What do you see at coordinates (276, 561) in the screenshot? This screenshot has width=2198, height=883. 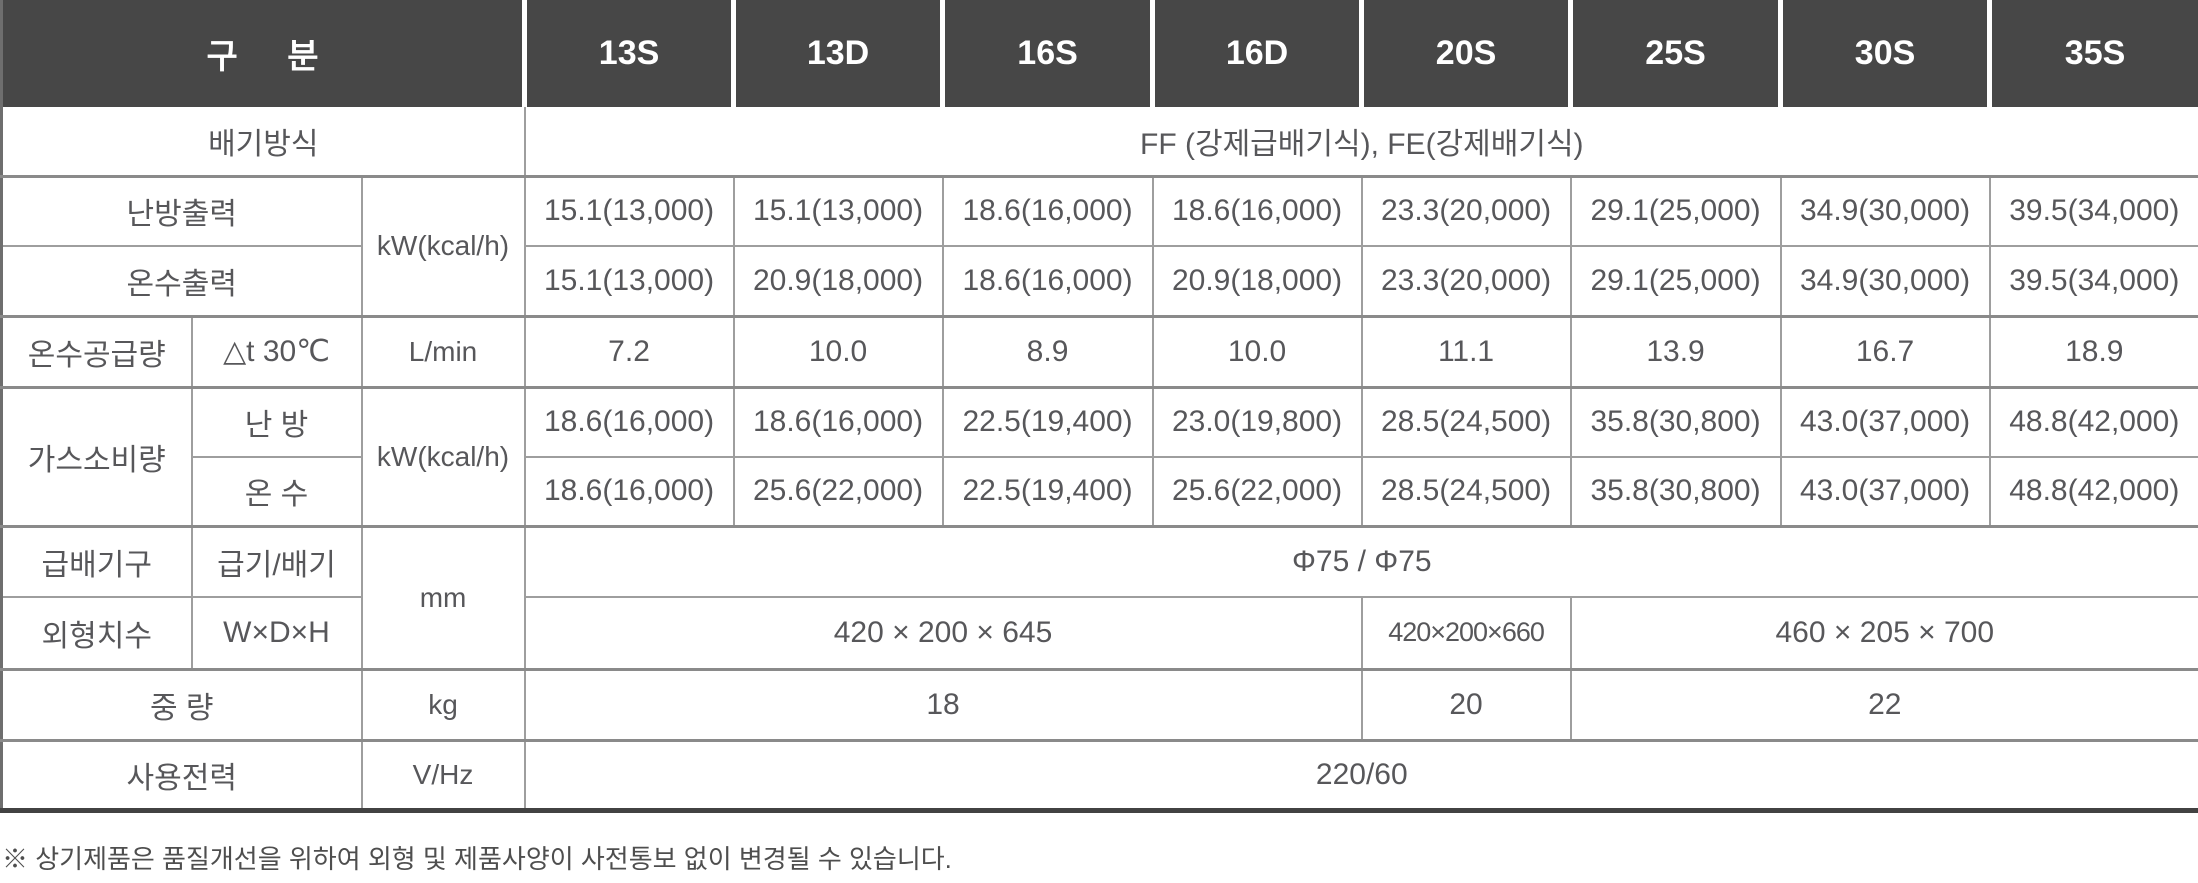 I see `sublabel-flue: 급기/배기` at bounding box center [276, 561].